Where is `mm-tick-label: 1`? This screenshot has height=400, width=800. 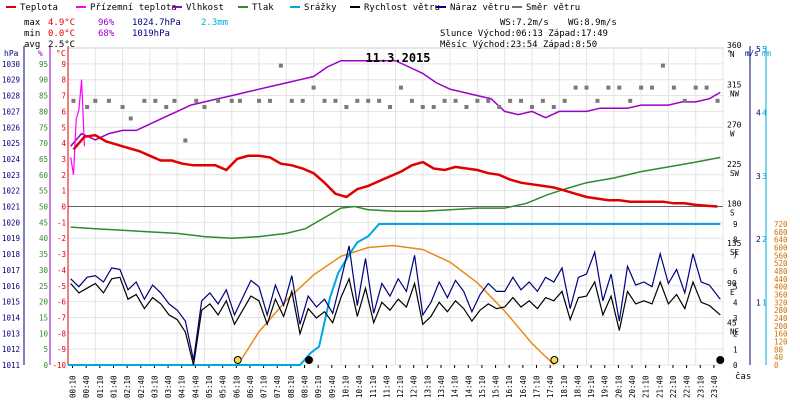
mm-tick-label: 1 is located at coordinates (764, 303).